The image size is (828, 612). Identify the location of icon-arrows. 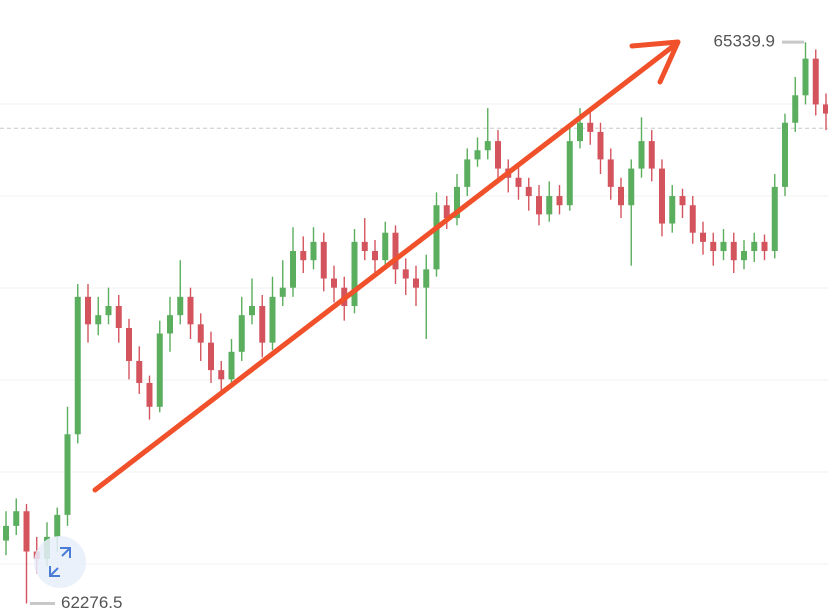
(60, 562).